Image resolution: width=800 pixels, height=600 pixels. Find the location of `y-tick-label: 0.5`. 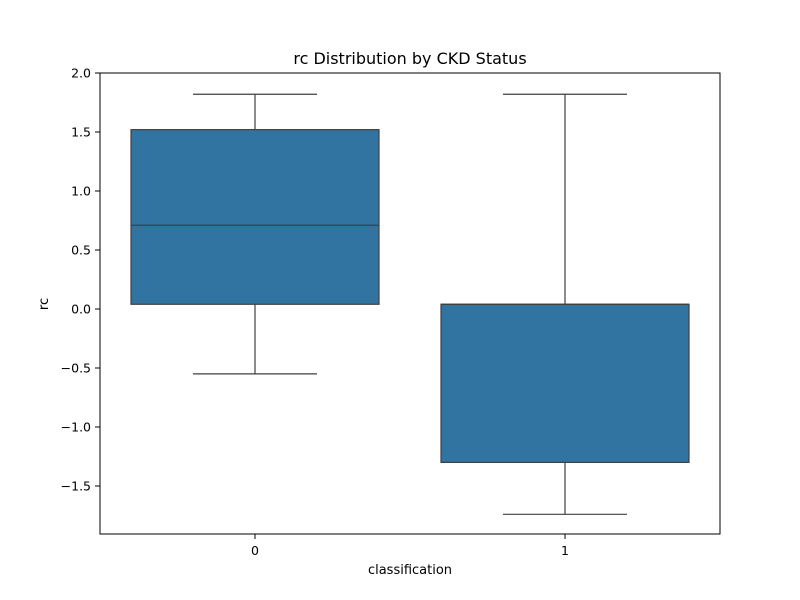

y-tick-label: 0.5 is located at coordinates (81, 250).